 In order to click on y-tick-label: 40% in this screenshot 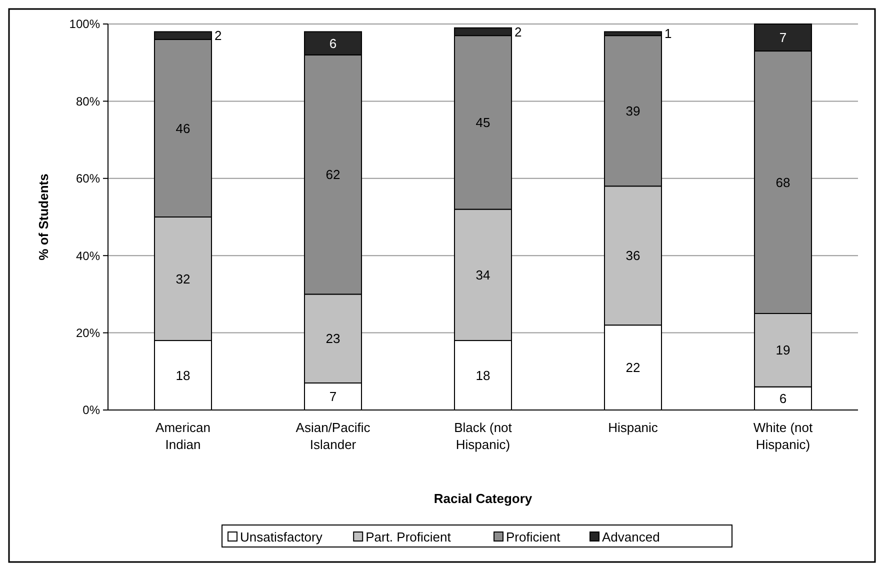, I will do `click(88, 255)`.